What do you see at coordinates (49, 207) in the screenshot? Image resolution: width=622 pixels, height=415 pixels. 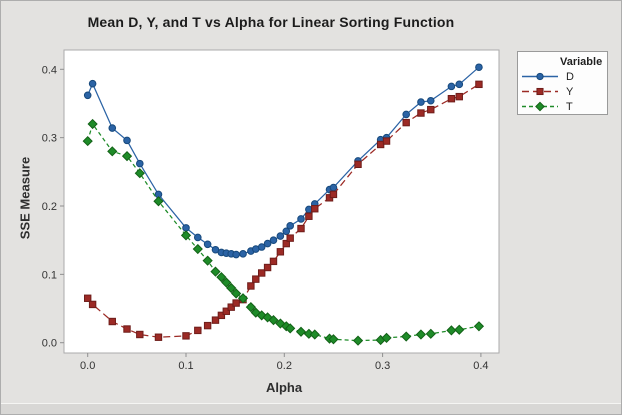 I see `y-tick-label: 0.2` at bounding box center [49, 207].